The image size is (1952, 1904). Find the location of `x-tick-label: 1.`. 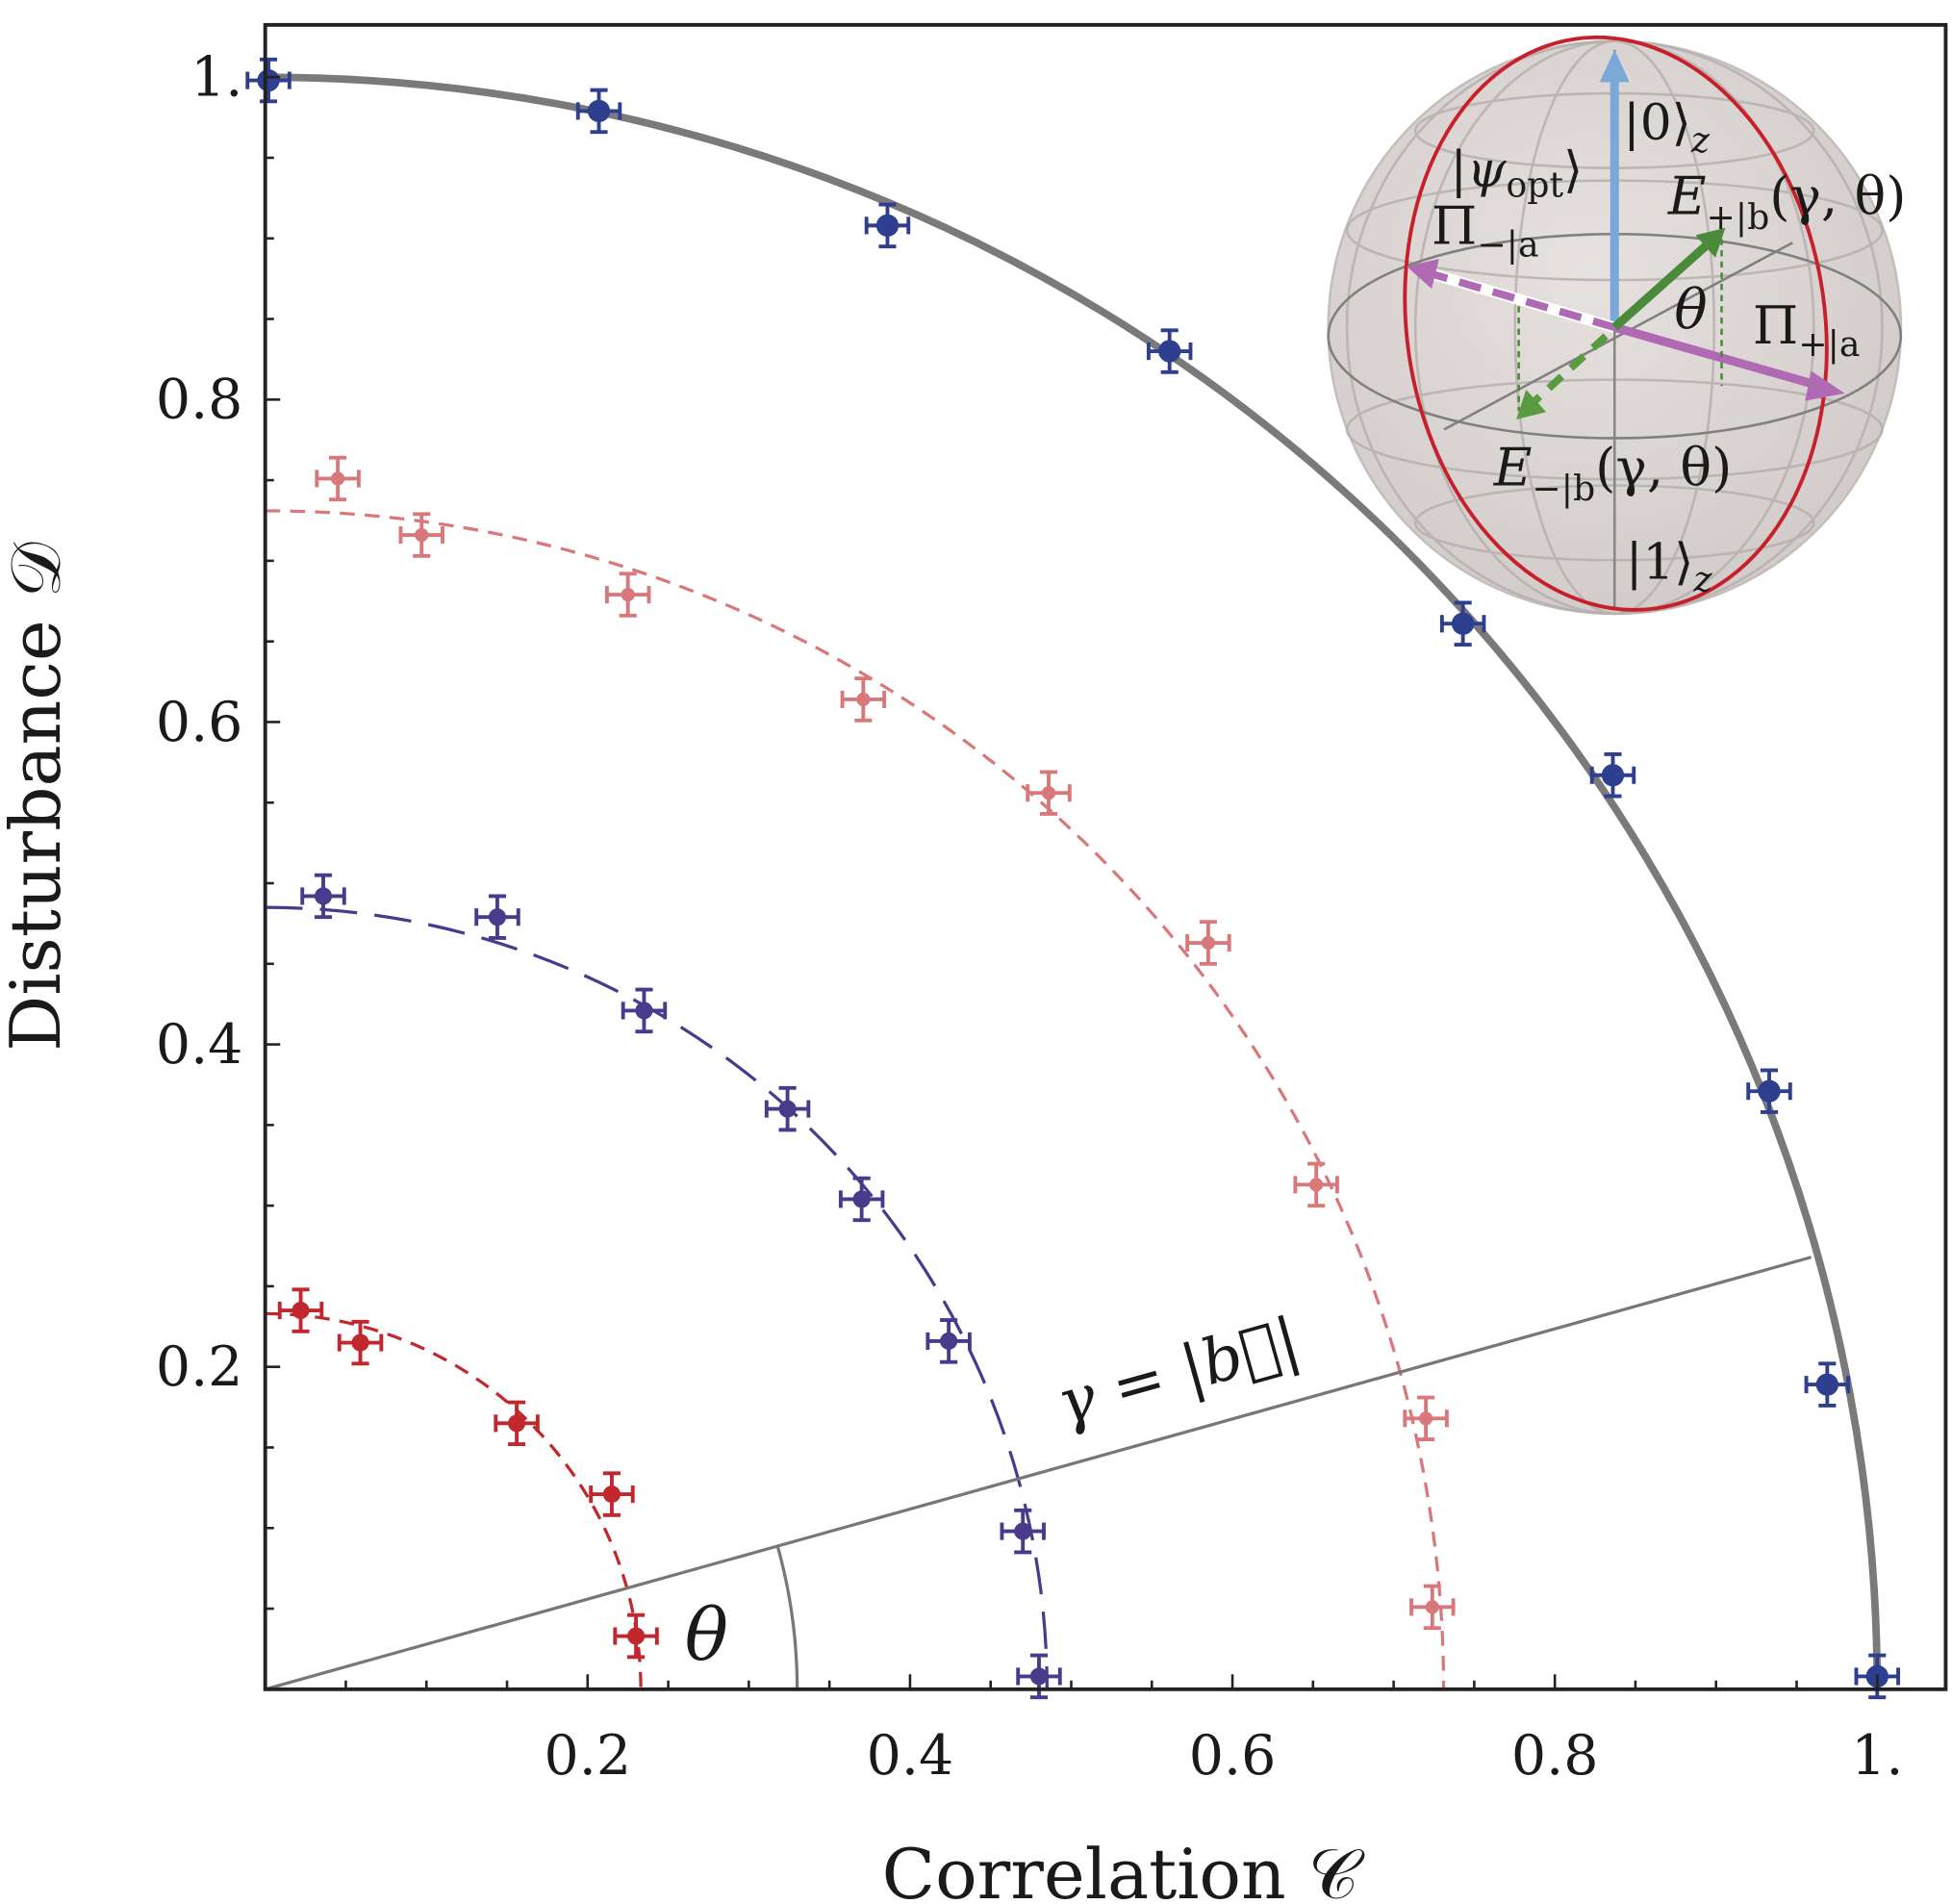

x-tick-label: 1. is located at coordinates (1877, 1756).